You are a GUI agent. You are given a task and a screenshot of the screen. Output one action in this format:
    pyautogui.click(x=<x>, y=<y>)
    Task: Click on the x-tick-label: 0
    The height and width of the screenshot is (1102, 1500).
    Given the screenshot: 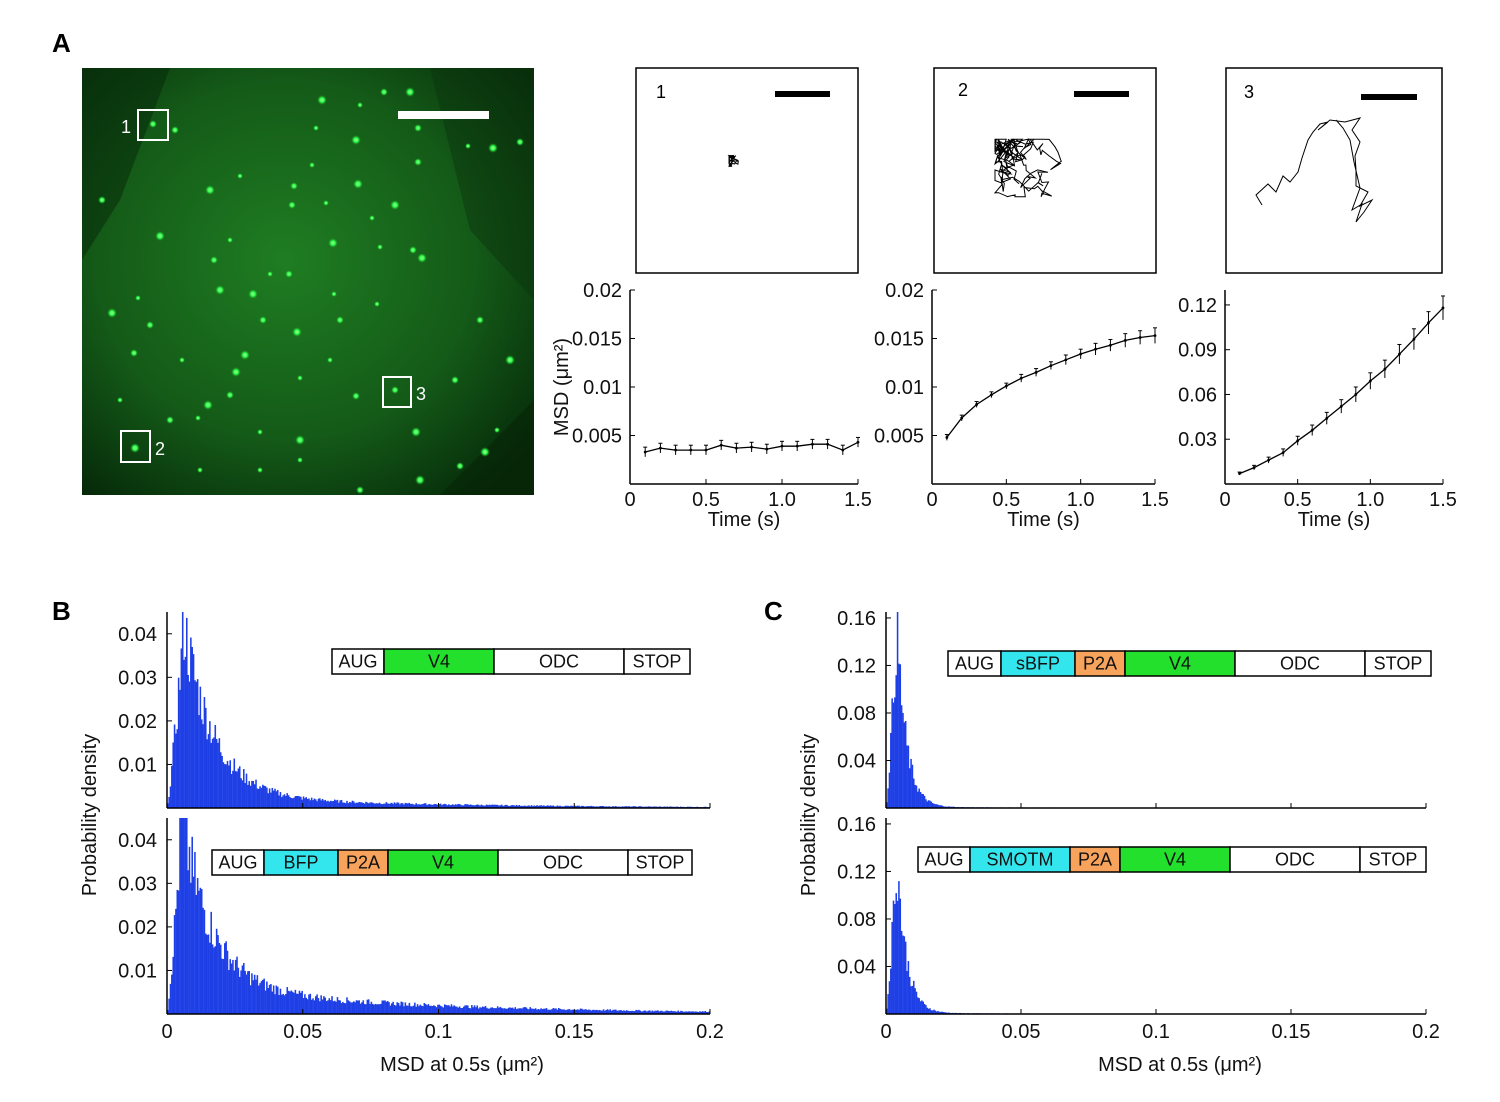 What is the action you would take?
    pyautogui.click(x=166, y=1032)
    